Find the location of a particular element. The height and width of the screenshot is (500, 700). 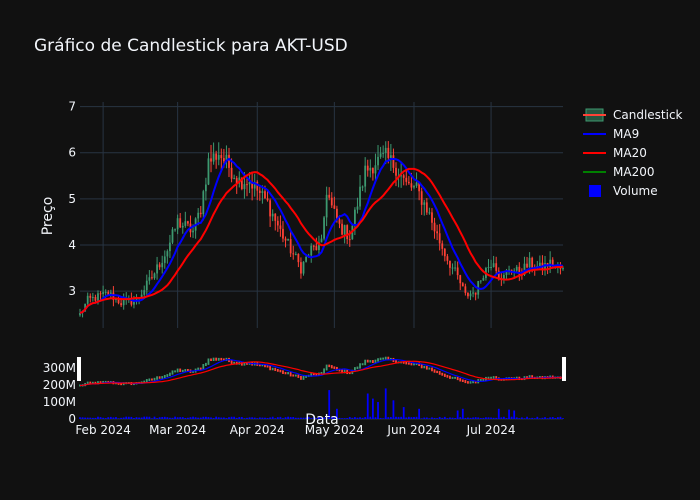

range-handle-left is located at coordinates (79, 369).